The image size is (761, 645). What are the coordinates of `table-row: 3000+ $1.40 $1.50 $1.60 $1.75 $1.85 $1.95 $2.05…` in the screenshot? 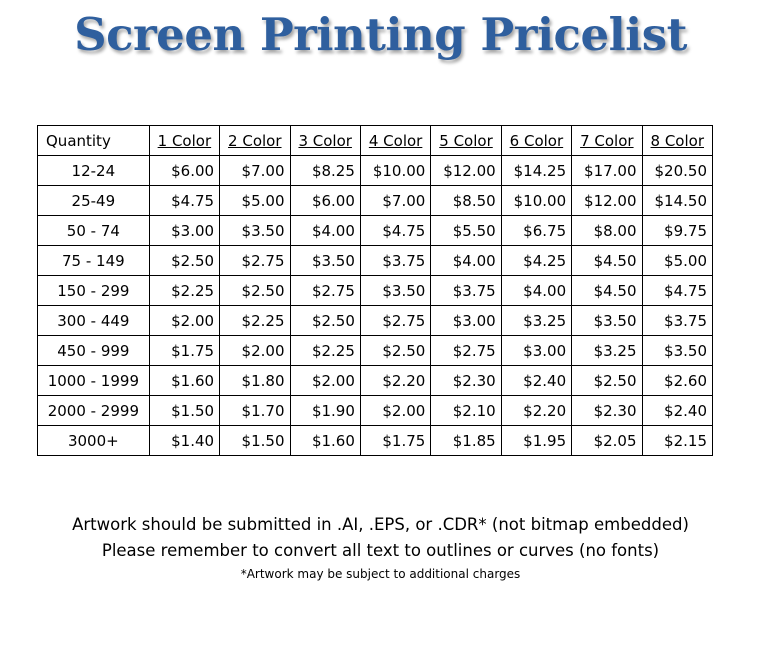 It's located at (375, 440).